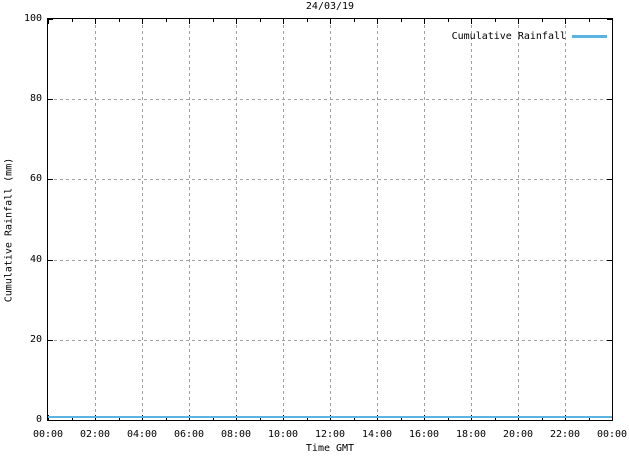 Image resolution: width=629 pixels, height=459 pixels. I want to click on x-axis-label: Time GMT, so click(330, 448).